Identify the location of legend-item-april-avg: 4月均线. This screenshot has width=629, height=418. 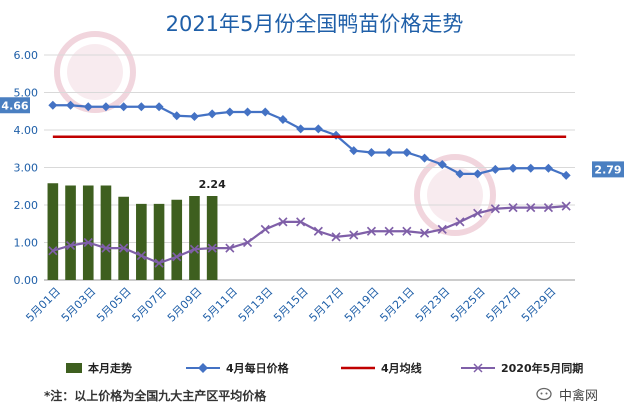
(381, 368).